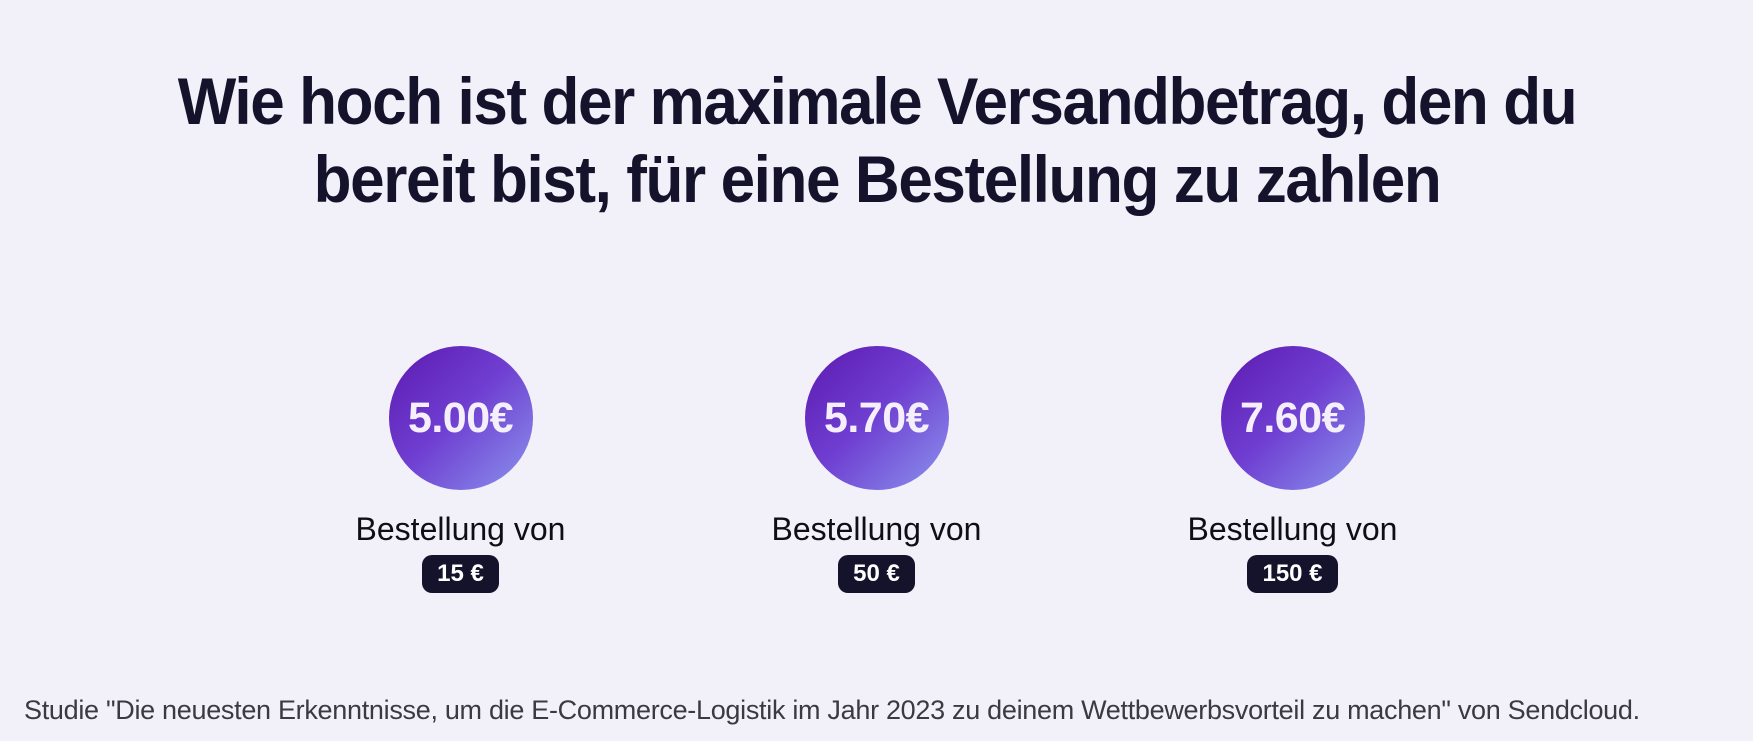  I want to click on price-bubble: 5.70€, so click(876, 418).